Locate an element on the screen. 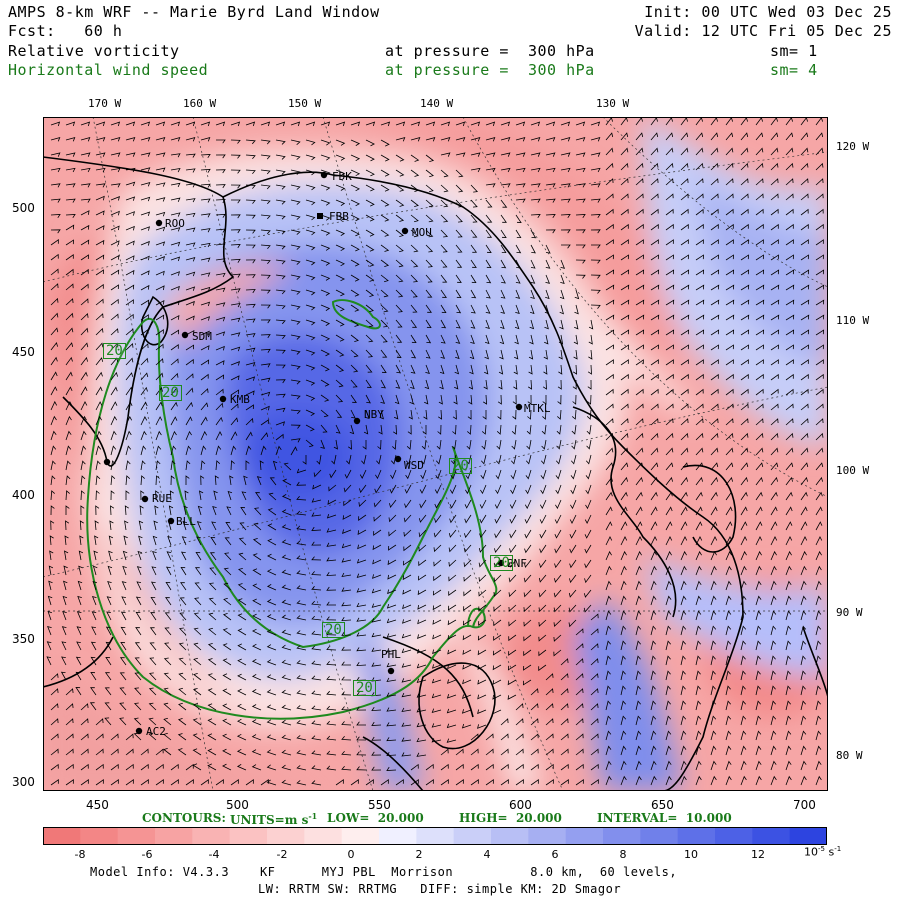 This screenshot has width=900, height=900. station-label: FDK is located at coordinates (342, 176).